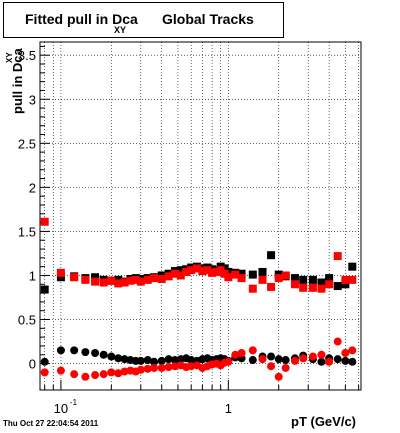  Describe the element at coordinates (27, 320) in the screenshot. I see `y-tick-label: 0.5` at that location.